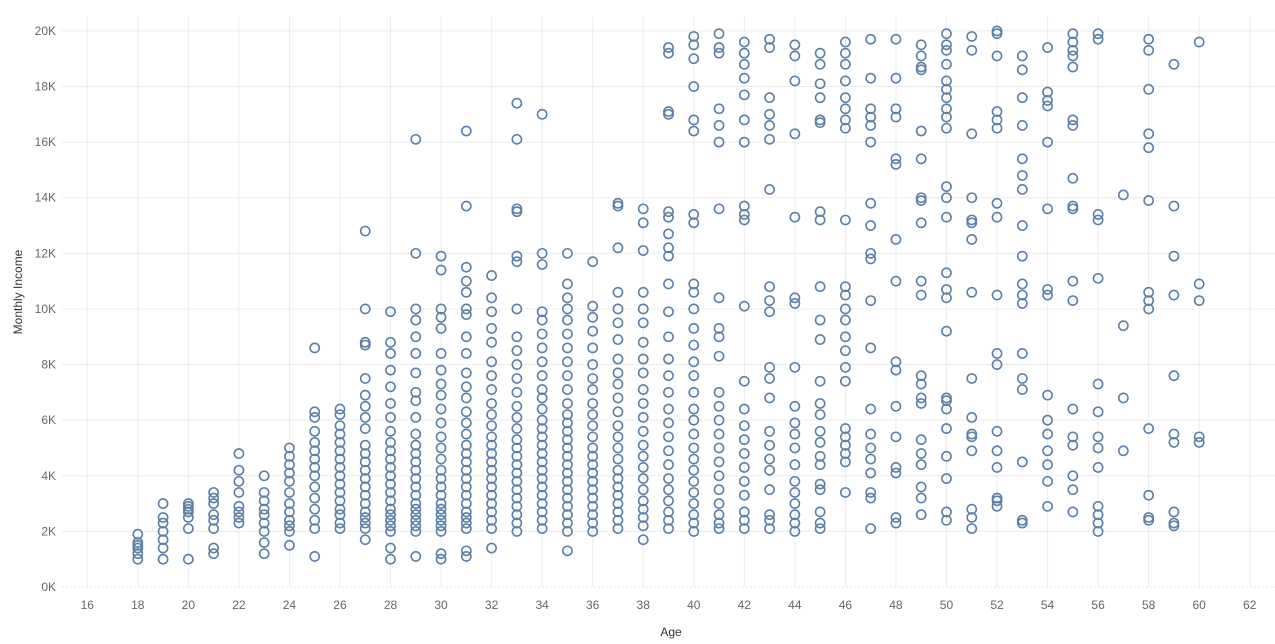  Describe the element at coordinates (48, 531) in the screenshot. I see `y-tick-label: 2K` at that location.